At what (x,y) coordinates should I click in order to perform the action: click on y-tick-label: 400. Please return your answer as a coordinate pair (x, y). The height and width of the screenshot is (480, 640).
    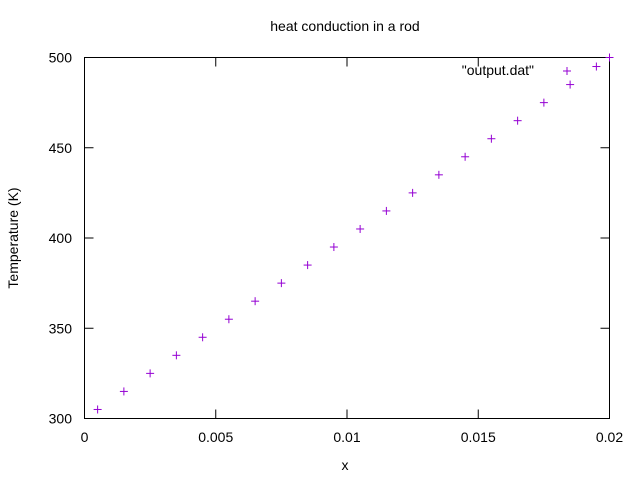
    Looking at the image, I should click on (61, 238).